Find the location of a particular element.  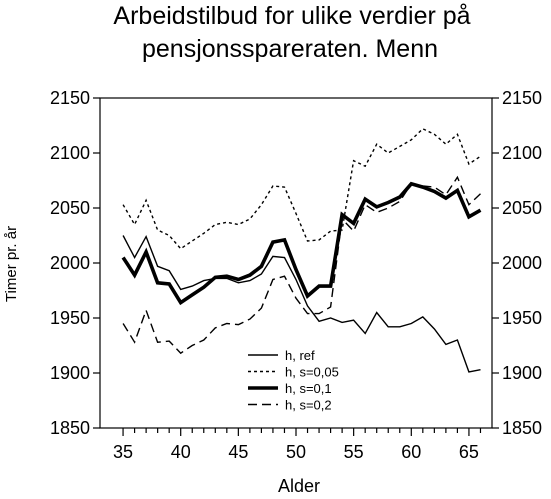

x-tick-label: 45 is located at coordinates (238, 452).